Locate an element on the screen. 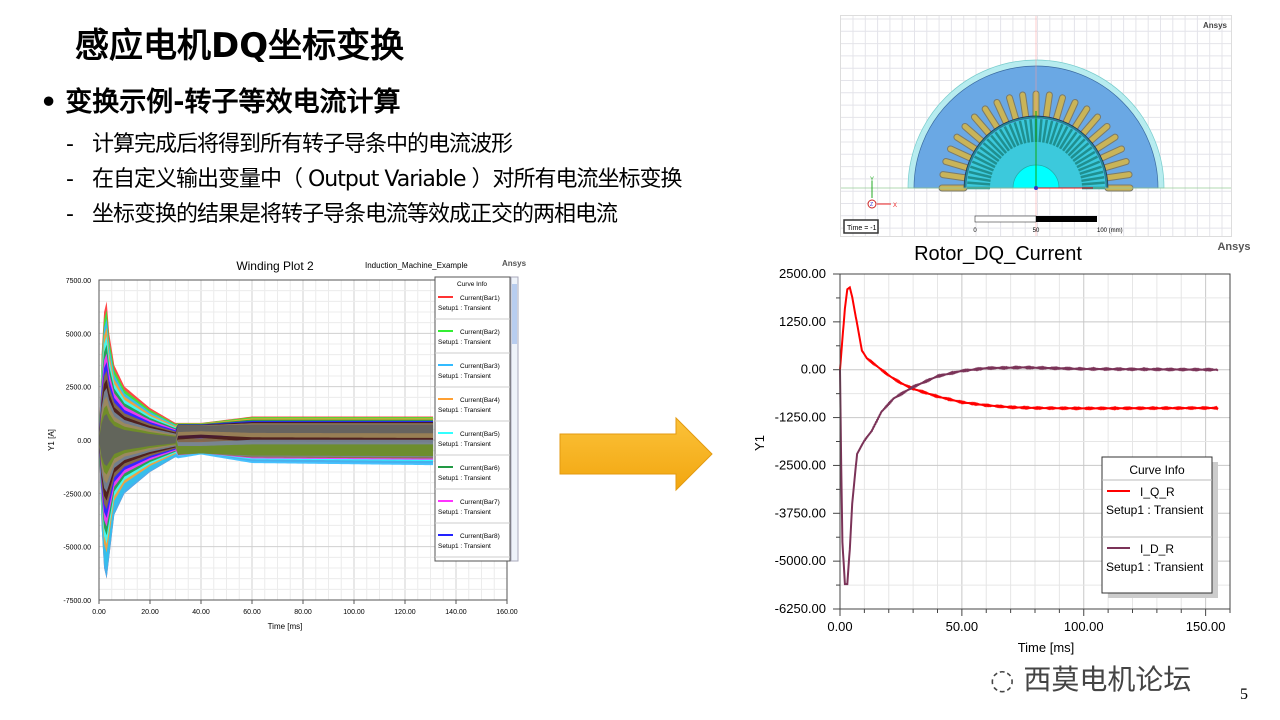  arrow-right-icon is located at coordinates (636, 454).